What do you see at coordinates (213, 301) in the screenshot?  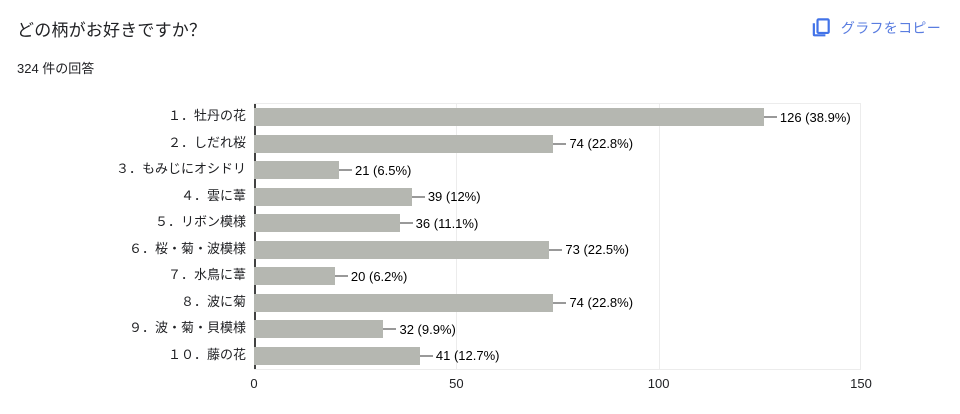 I see `category-label: ８．波に菊` at bounding box center [213, 301].